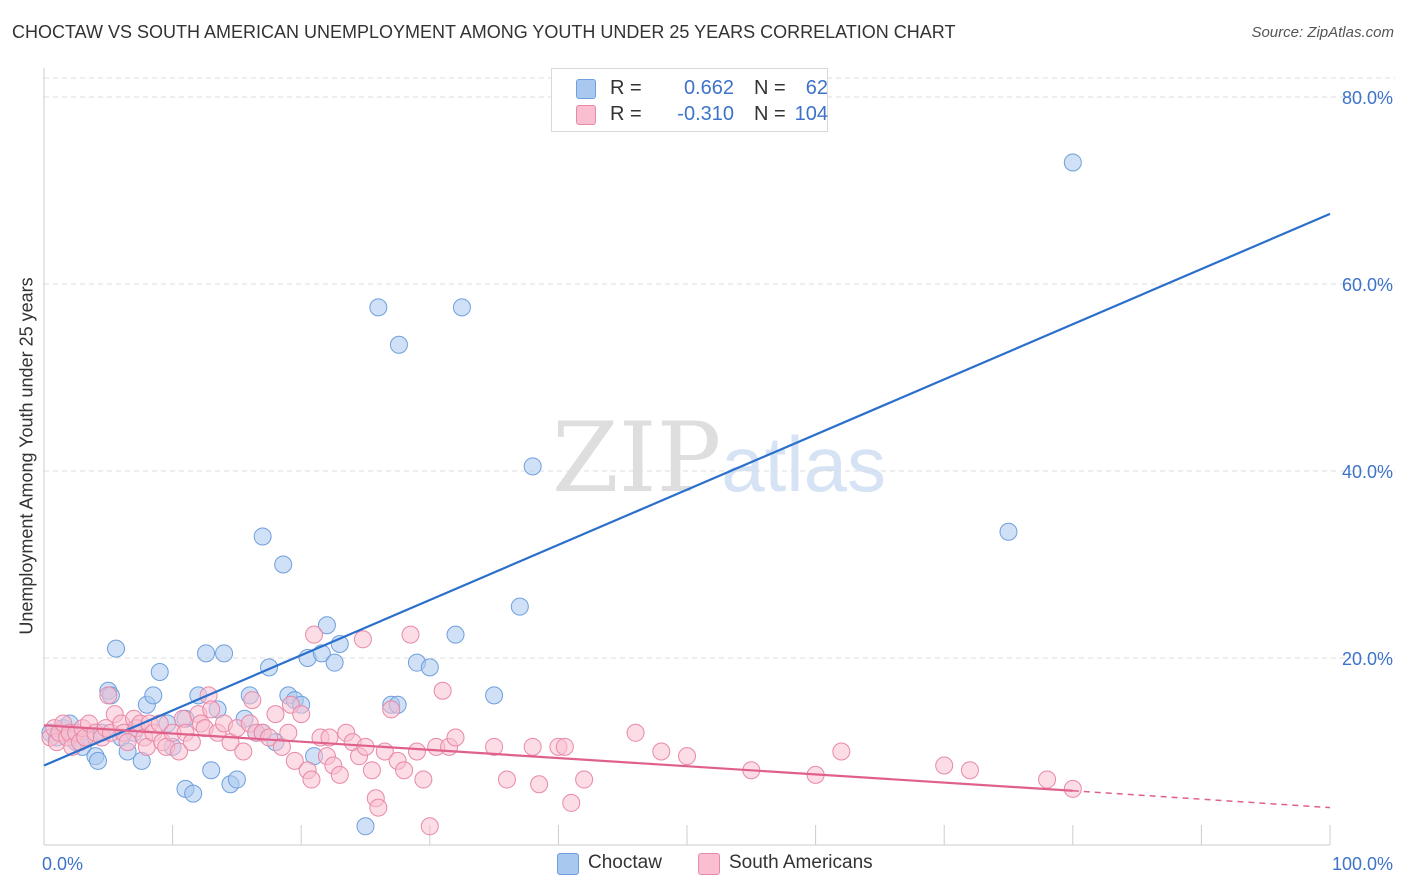  Describe the element at coordinates (625, 862) in the screenshot. I see `bottom-legend-label-choctaw: Choctaw` at that location.